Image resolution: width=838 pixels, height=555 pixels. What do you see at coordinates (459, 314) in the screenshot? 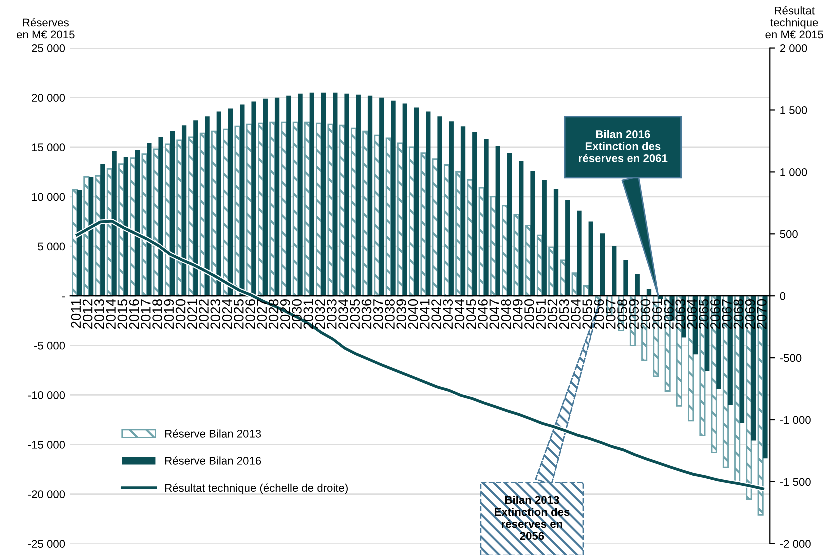
I see `x-tick-label: 2044` at bounding box center [459, 314].